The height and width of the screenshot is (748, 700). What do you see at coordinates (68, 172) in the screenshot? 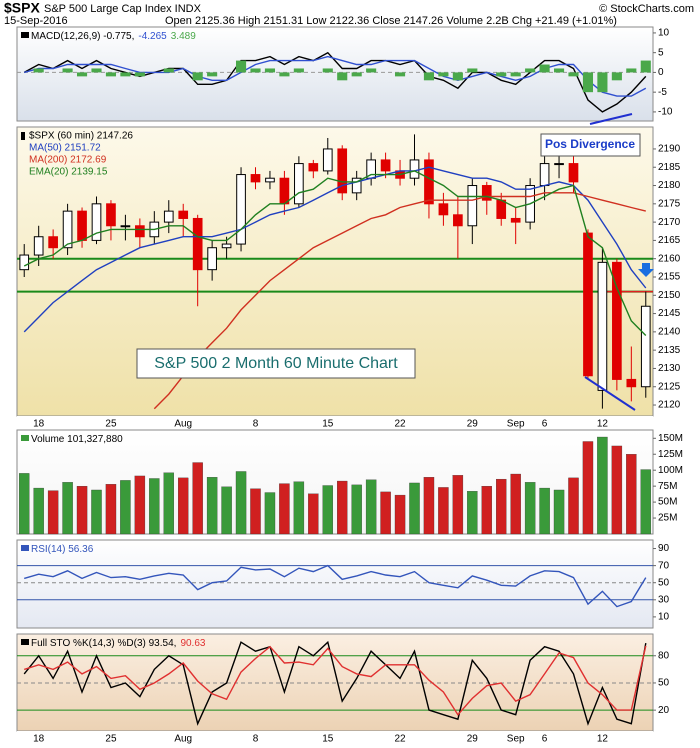
I see `legend-entry: EMA(20) 2139.15` at bounding box center [68, 172].